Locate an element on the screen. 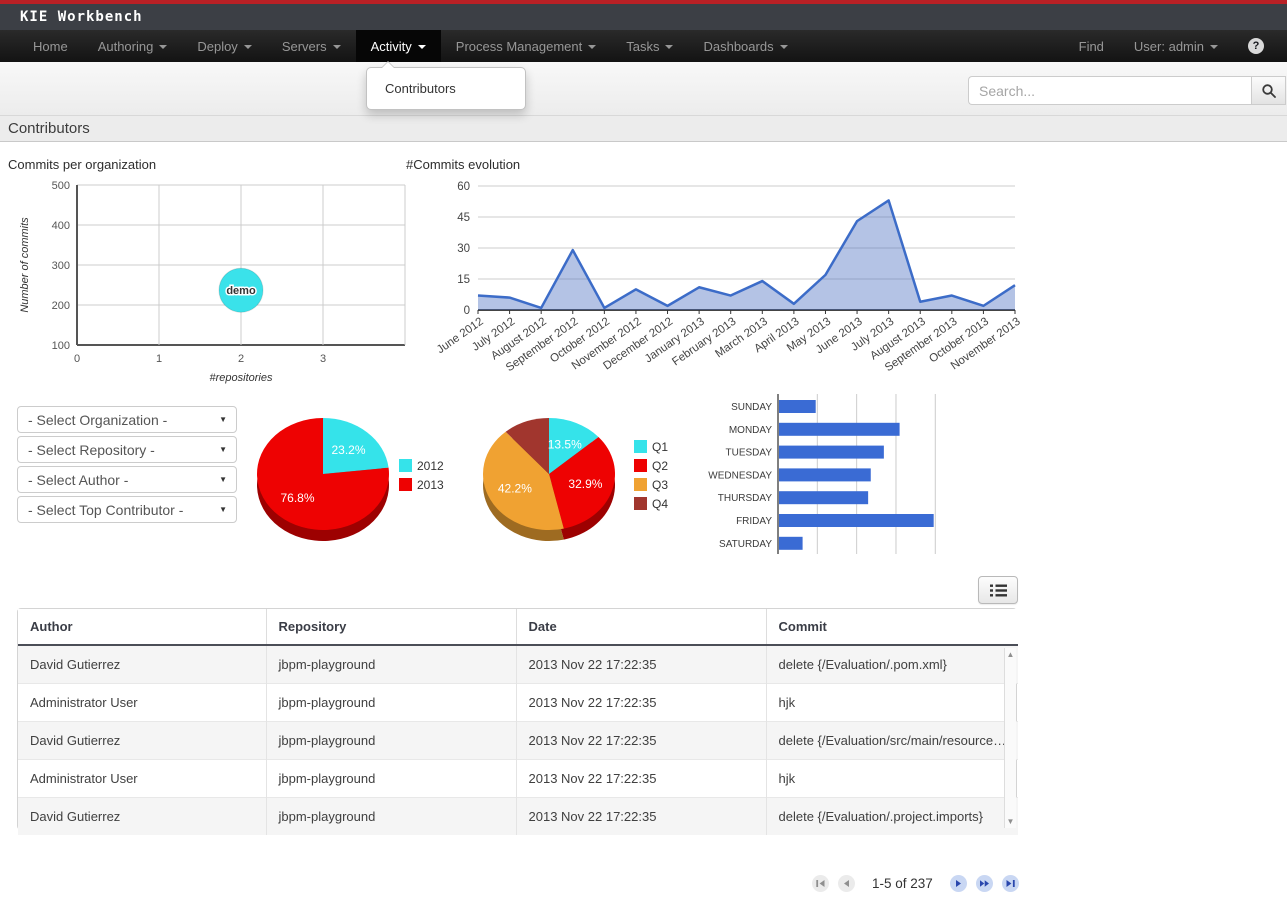 This screenshot has height=902, width=1287. commits-by-year-pie-chart: 23.2% 76.8% is located at coordinates (323, 479).